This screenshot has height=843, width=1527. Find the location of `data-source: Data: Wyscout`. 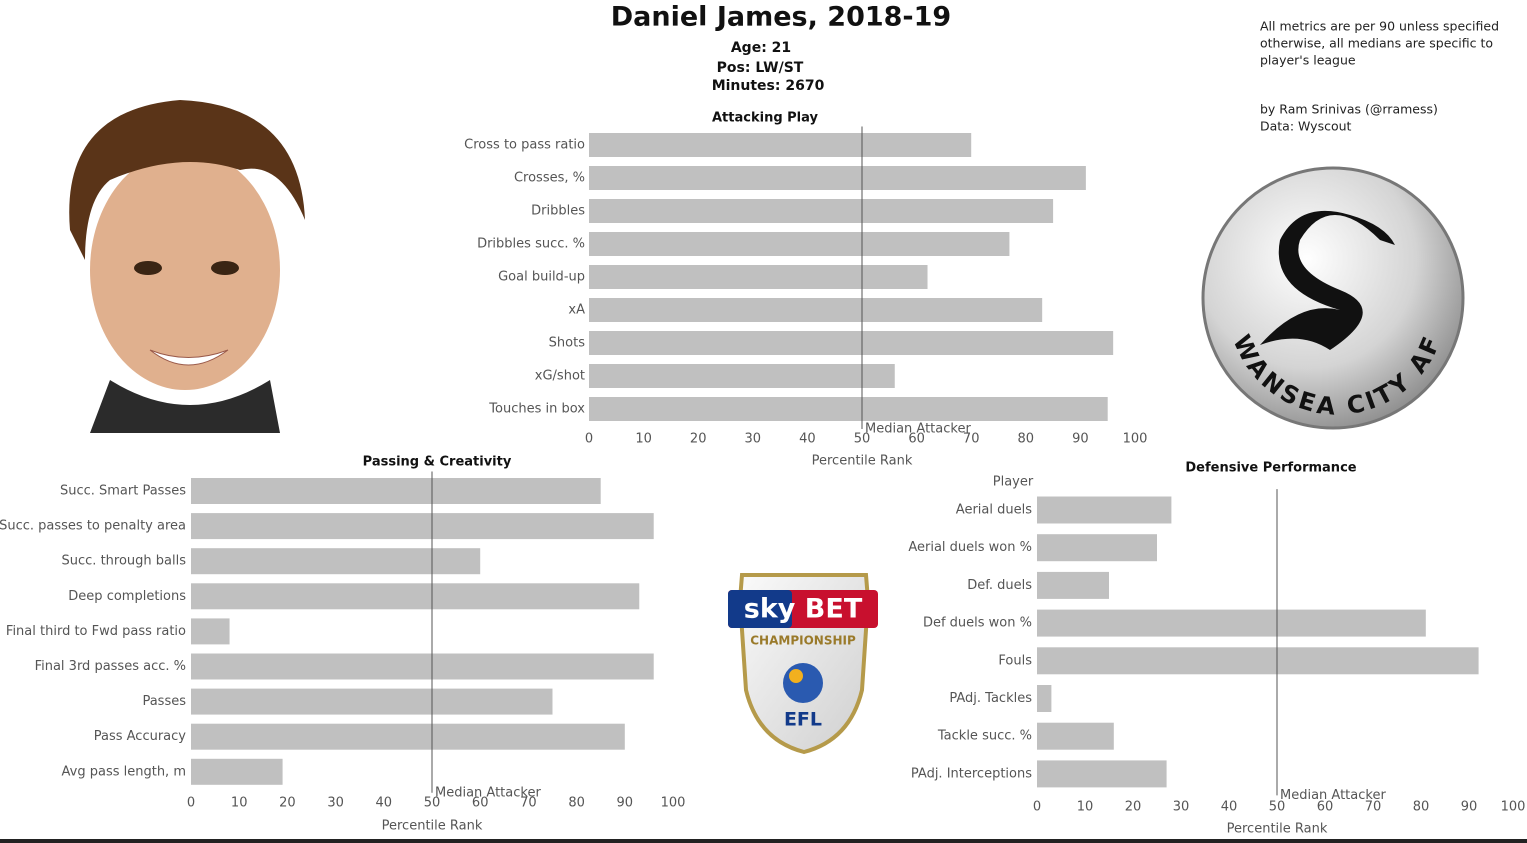

data-source: Data: Wyscout is located at coordinates (1306, 126).